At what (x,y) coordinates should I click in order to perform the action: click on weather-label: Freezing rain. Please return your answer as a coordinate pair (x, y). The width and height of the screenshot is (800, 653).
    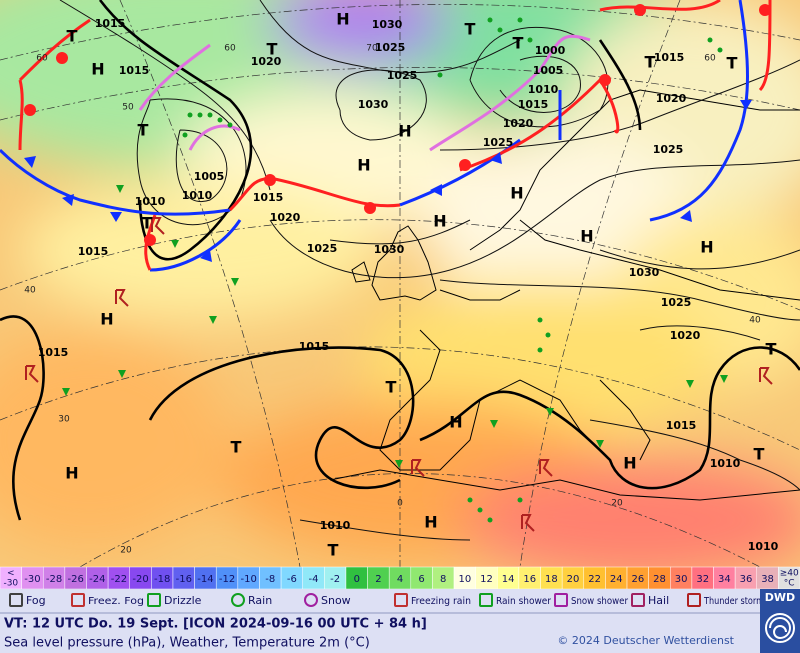
    Looking at the image, I should click on (441, 601).